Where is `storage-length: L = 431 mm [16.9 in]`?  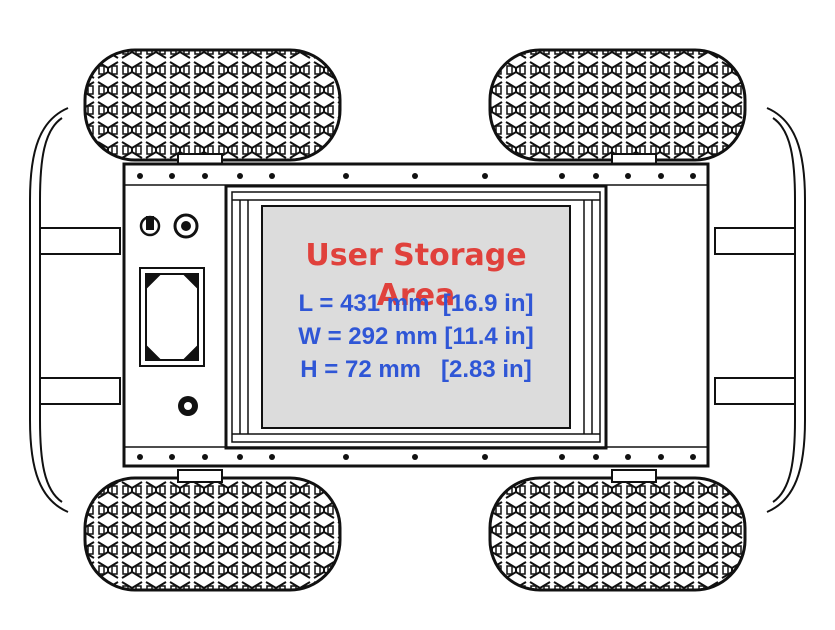
storage-length: L = 431 mm [16.9 in] is located at coordinates (416, 303).